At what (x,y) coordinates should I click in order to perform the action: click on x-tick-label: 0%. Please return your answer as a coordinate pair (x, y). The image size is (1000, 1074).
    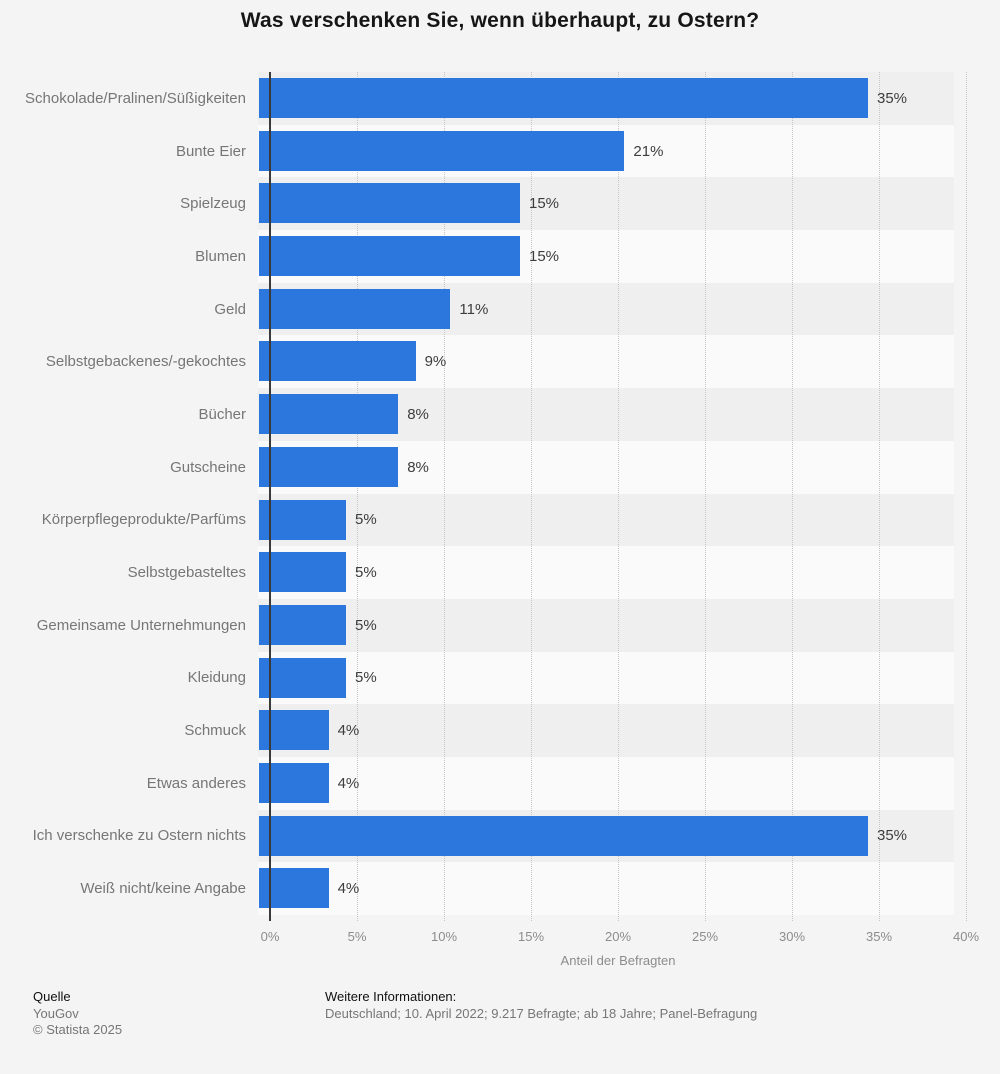
    Looking at the image, I should click on (270, 936).